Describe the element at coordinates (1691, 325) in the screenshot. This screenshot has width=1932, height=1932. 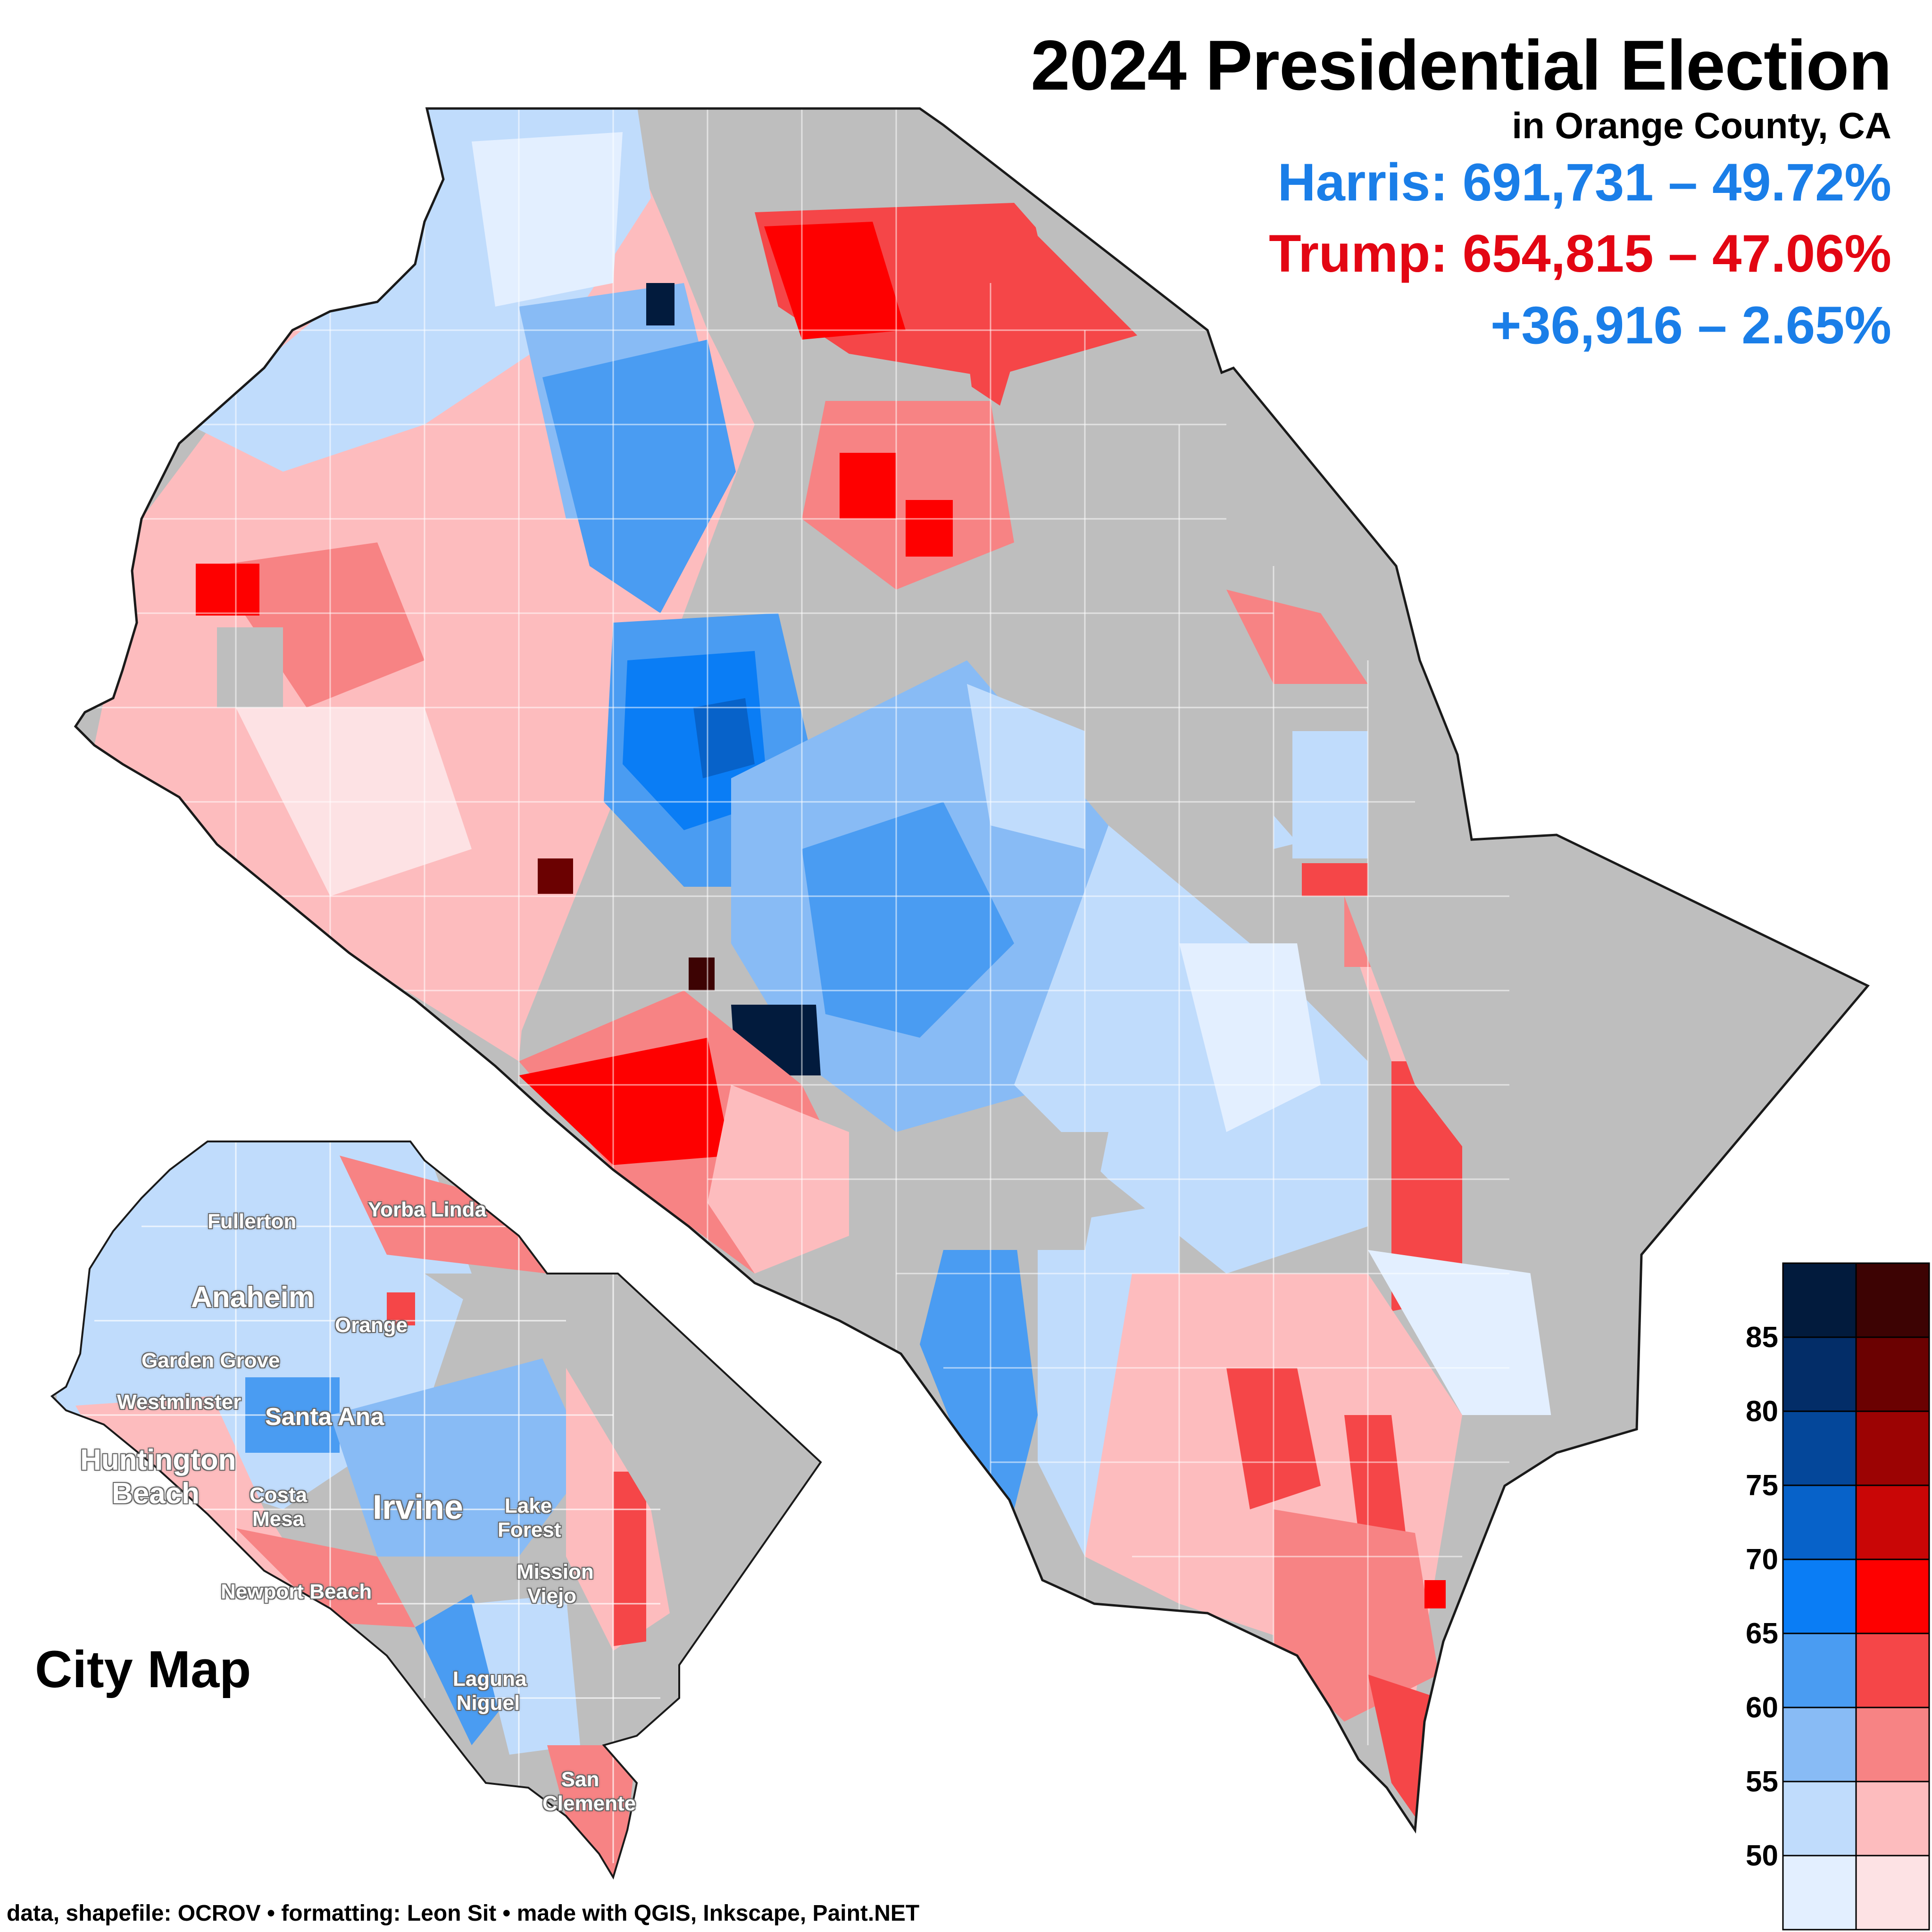
I see `margin-result: +36,916 – 2.65%` at that location.